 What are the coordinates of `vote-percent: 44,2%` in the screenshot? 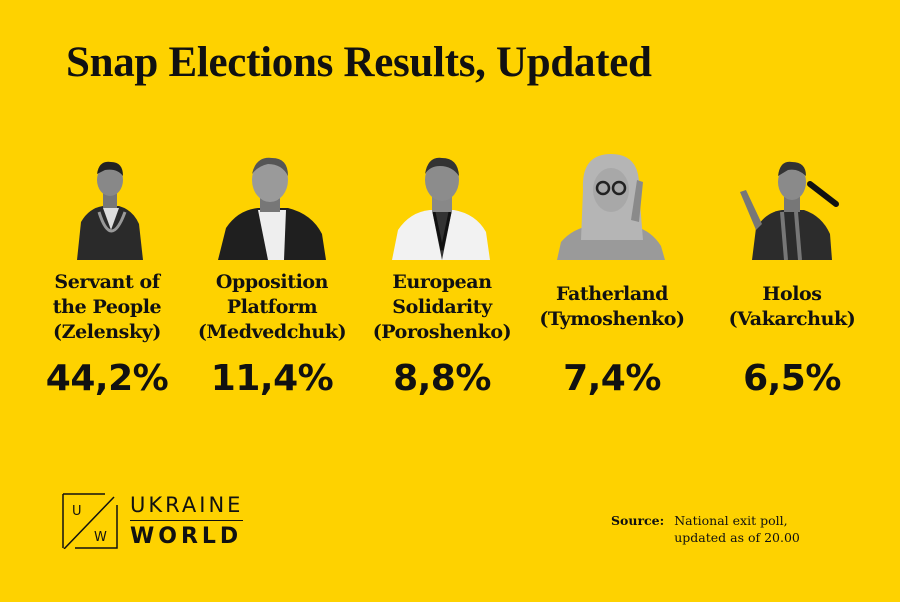 It's located at (107, 378).